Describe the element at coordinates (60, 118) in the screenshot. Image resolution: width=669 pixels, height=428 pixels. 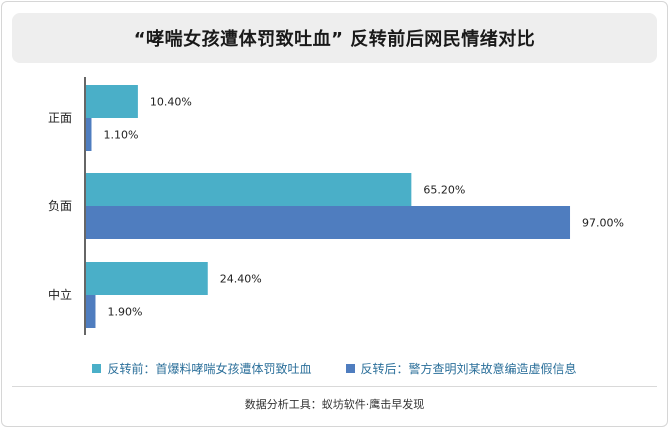
I see `category-label: 正面` at that location.